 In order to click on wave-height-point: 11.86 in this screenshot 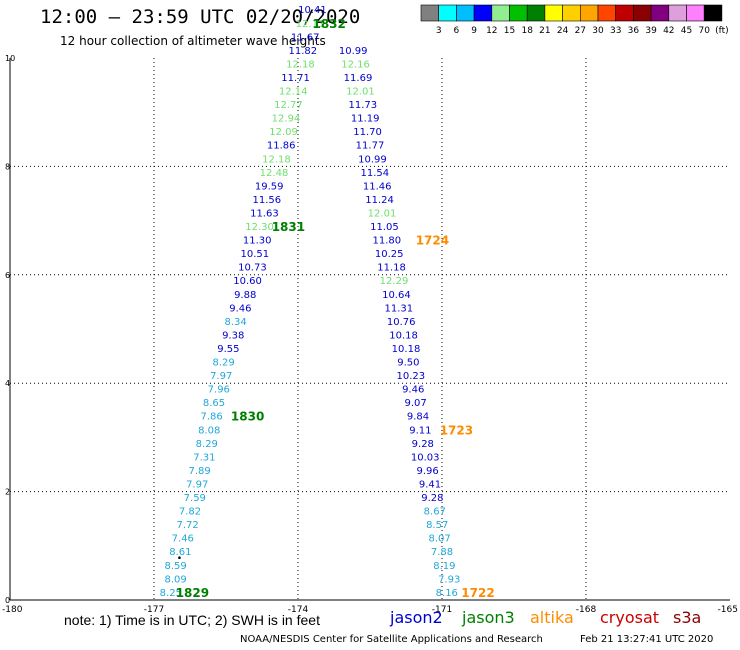, I will do `click(281, 146)`.